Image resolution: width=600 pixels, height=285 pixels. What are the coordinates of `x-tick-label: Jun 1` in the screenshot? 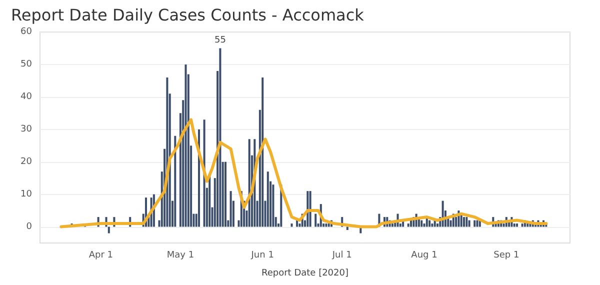 It's located at (262, 255).